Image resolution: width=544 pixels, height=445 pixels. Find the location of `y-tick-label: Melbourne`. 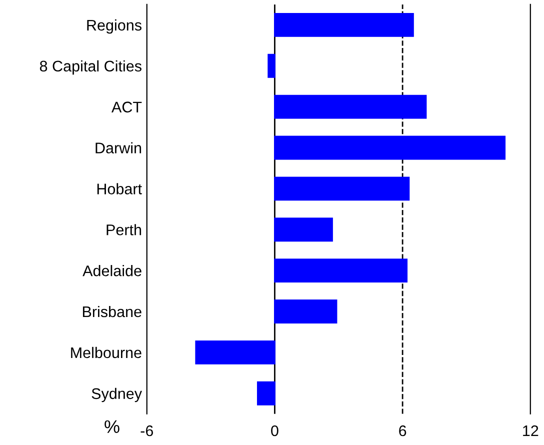

y-tick-label: Melbourne is located at coordinates (106, 352).